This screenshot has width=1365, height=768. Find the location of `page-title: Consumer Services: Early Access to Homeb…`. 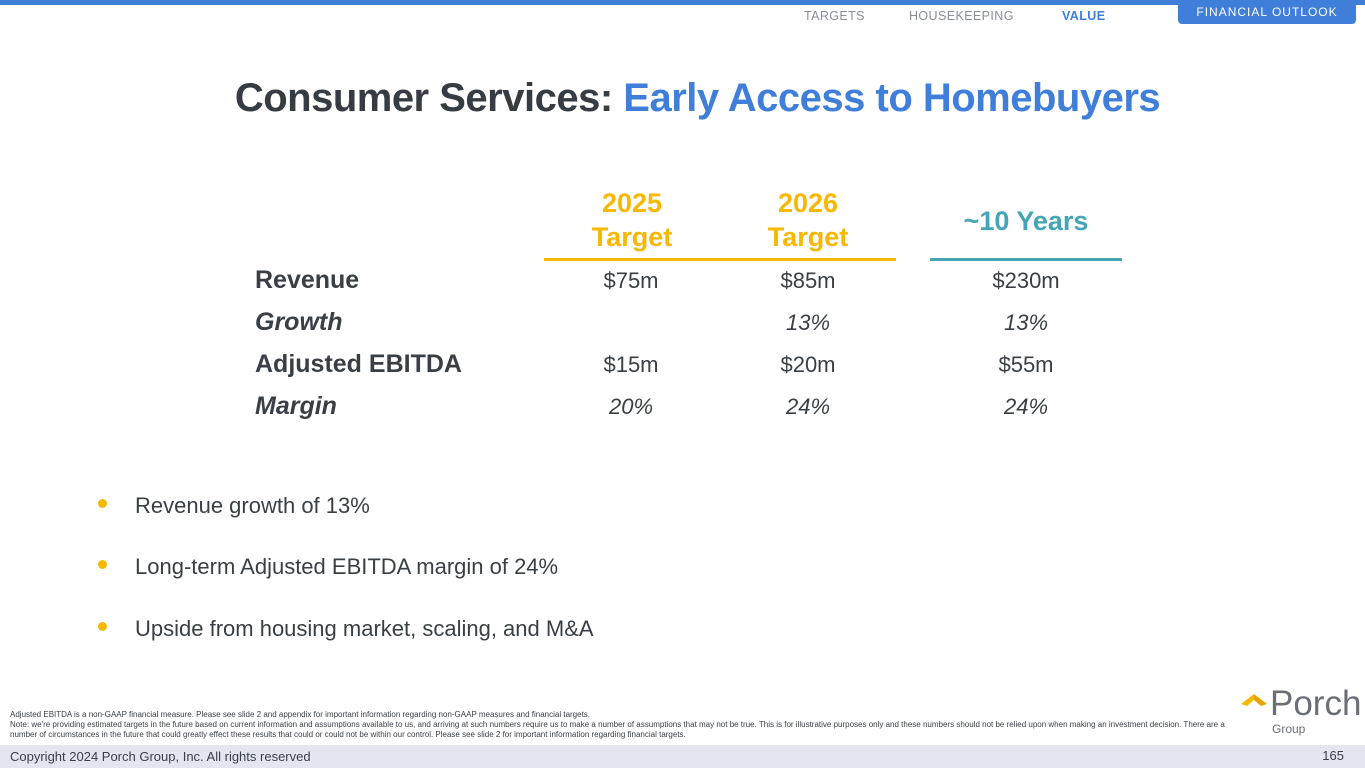

page-title: Consumer Services: Early Access to Homeb… is located at coordinates (682, 98).